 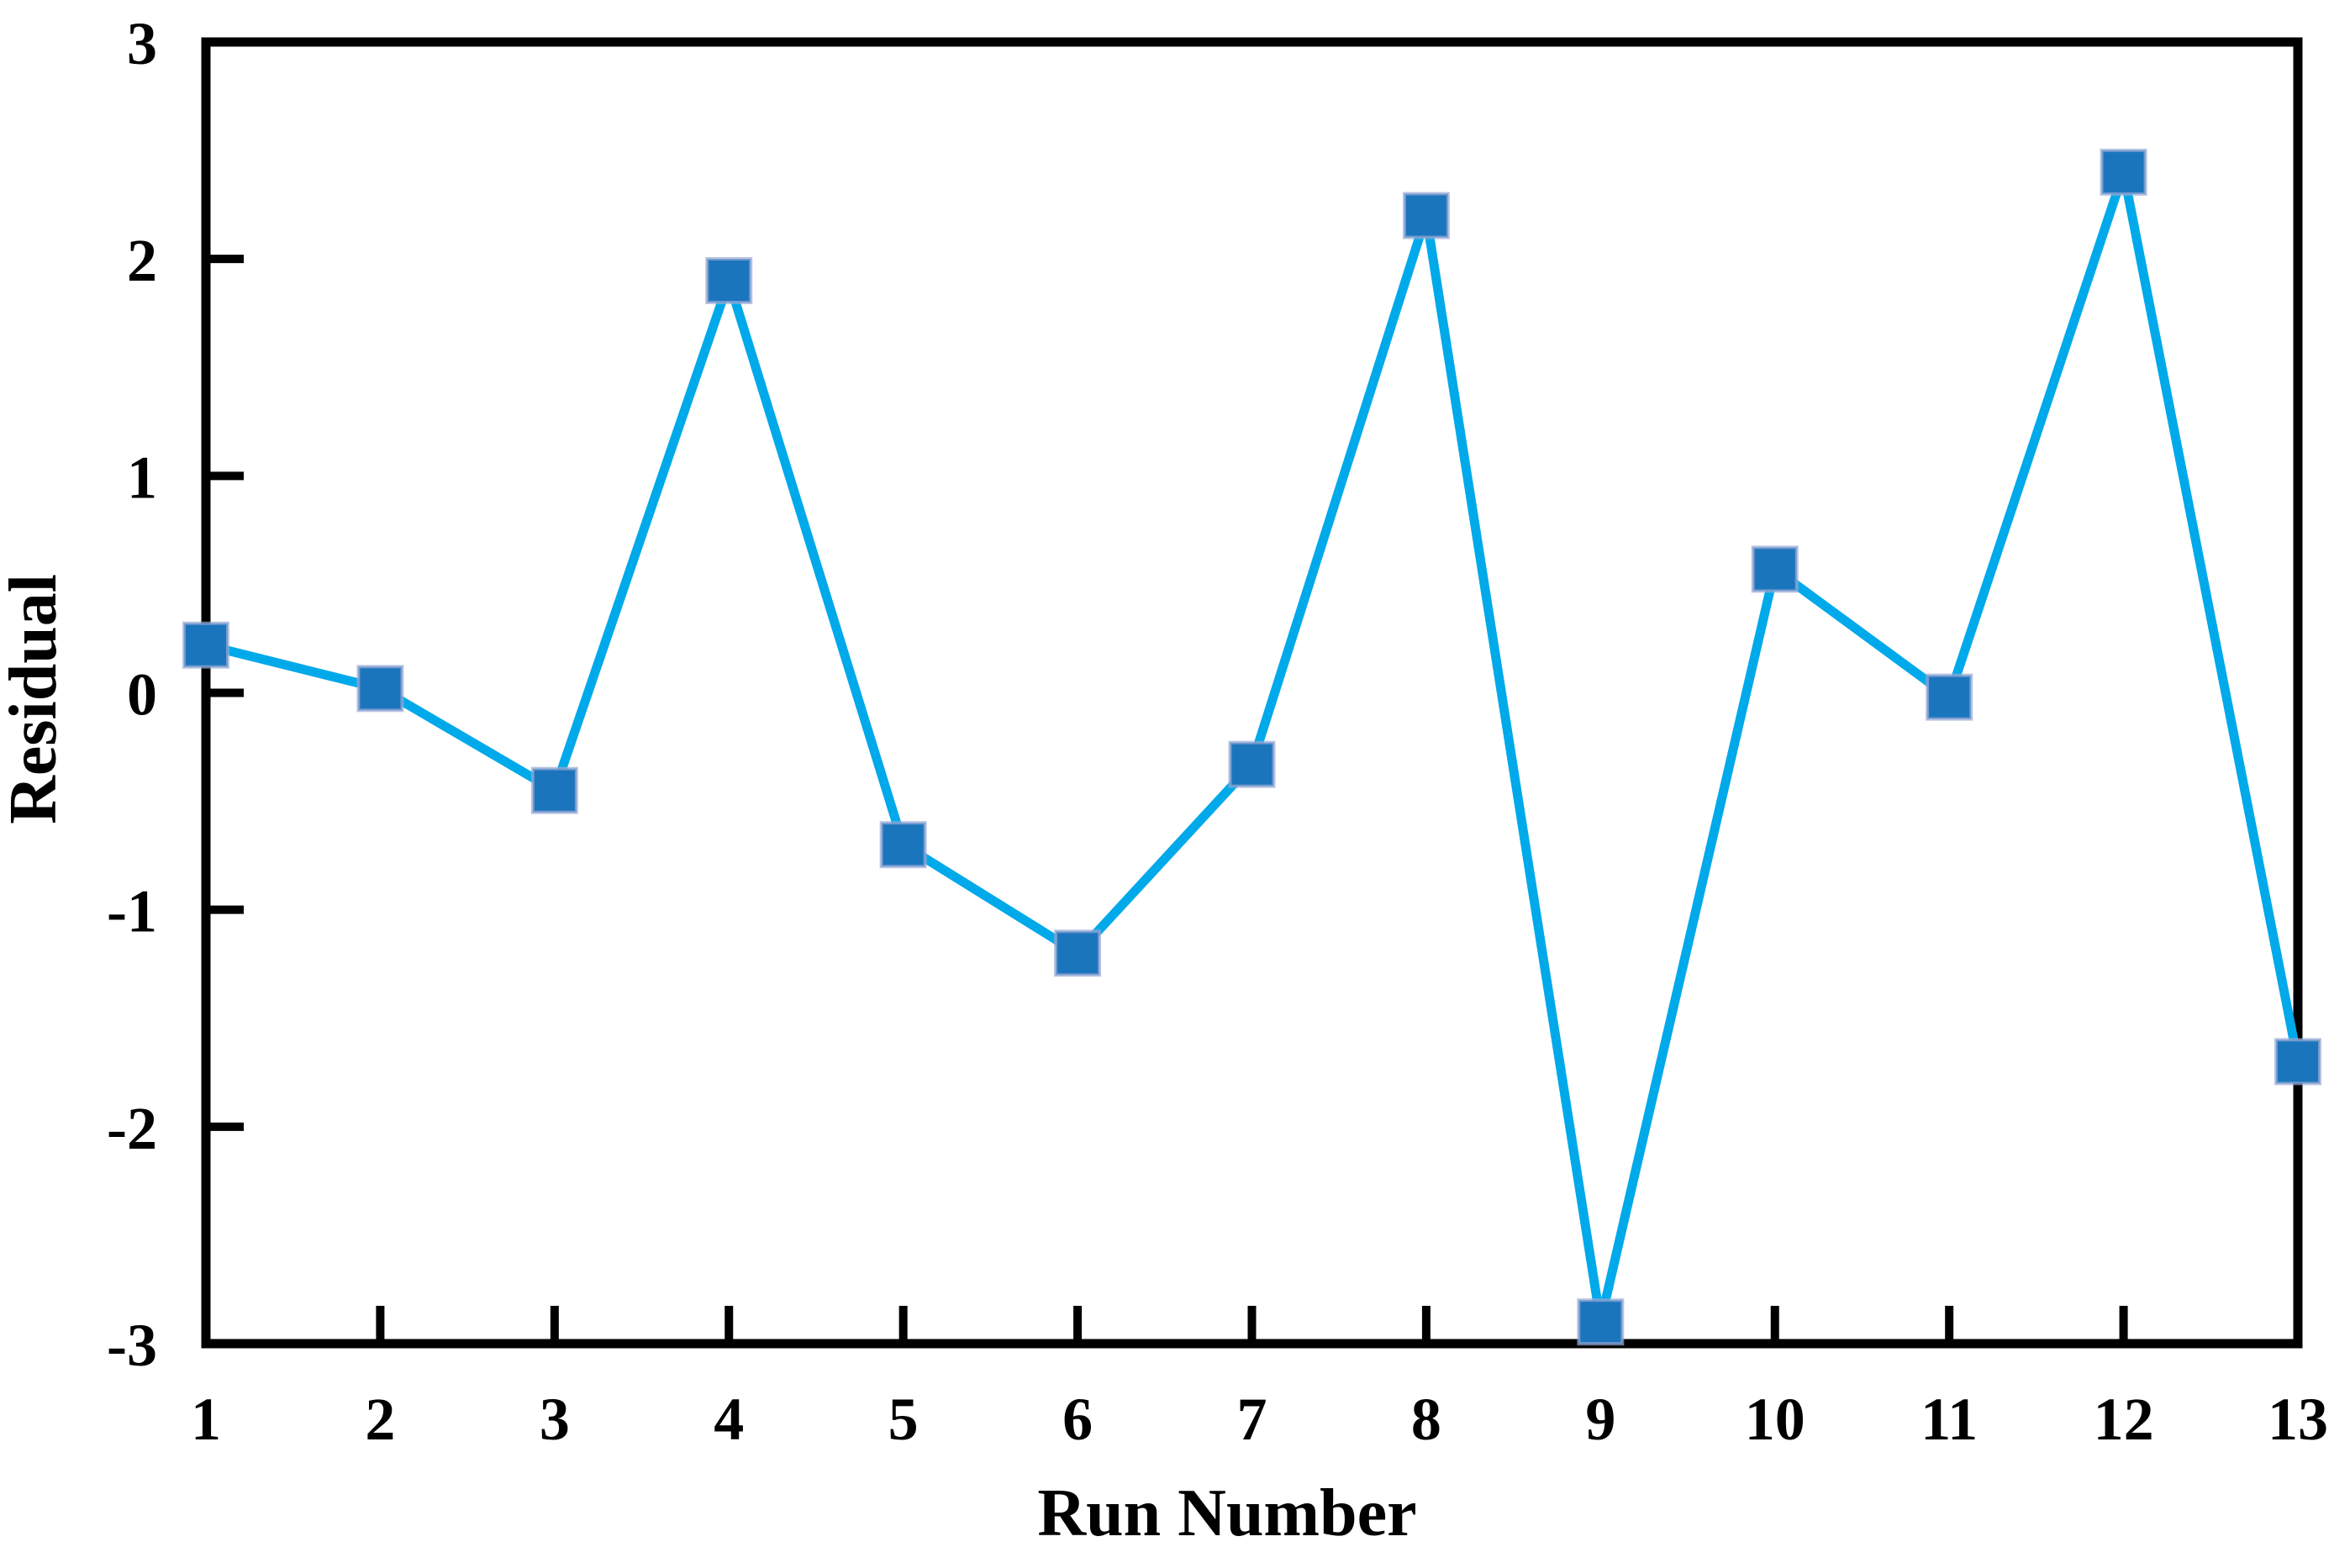 I want to click on y-tick-label: -1, so click(x=132, y=912).